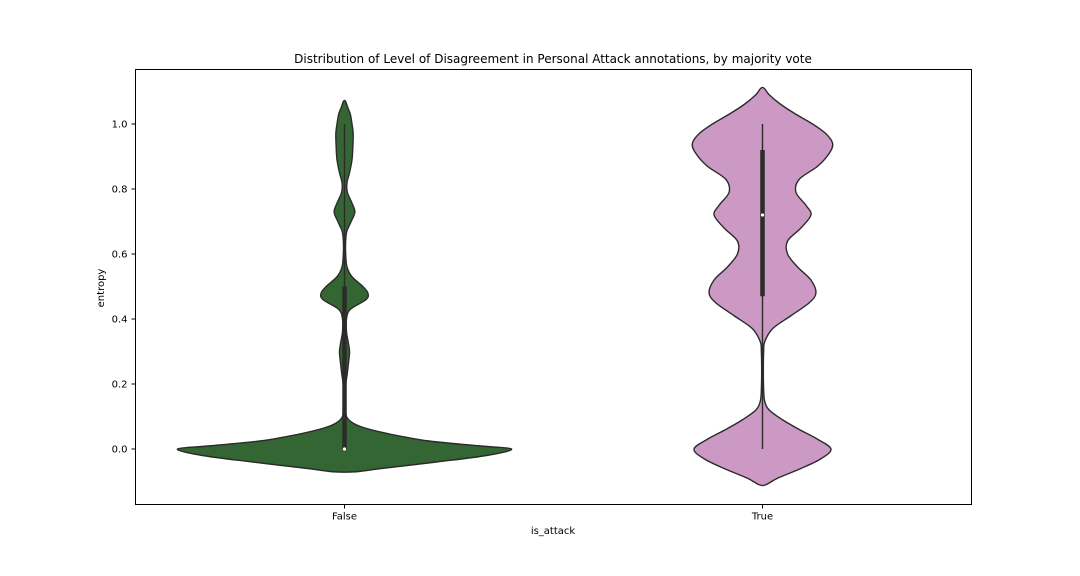  I want to click on y-tick-label: 1.0, so click(120, 125).